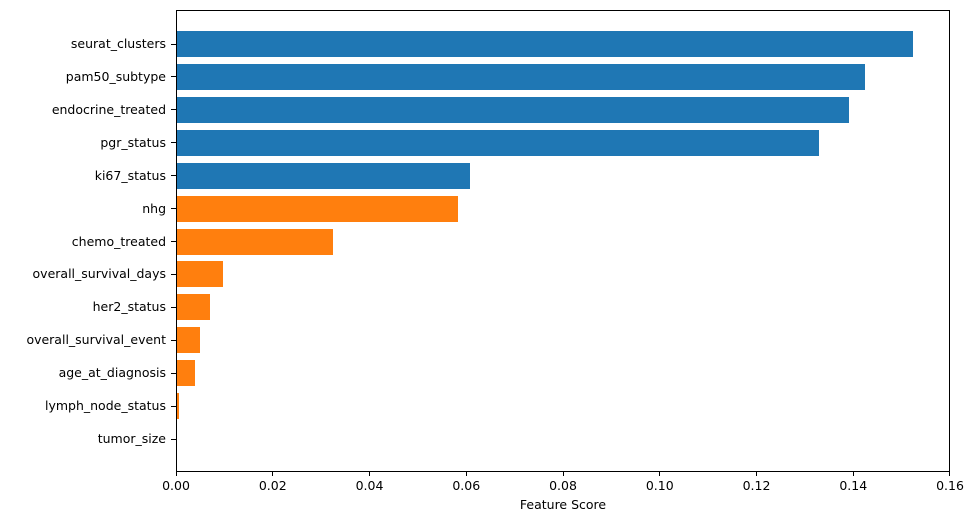 Image resolution: width=974 pixels, height=525 pixels. Describe the element at coordinates (194, 307) in the screenshot. I see `bar-her2_status` at that location.